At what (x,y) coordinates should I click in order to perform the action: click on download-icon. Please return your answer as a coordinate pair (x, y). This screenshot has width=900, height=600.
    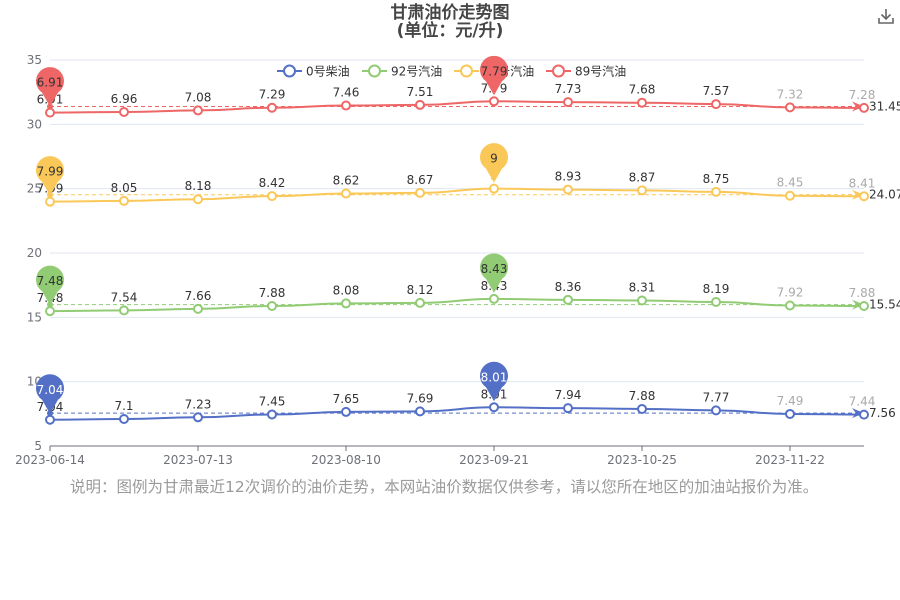
    Looking at the image, I should click on (886, 16).